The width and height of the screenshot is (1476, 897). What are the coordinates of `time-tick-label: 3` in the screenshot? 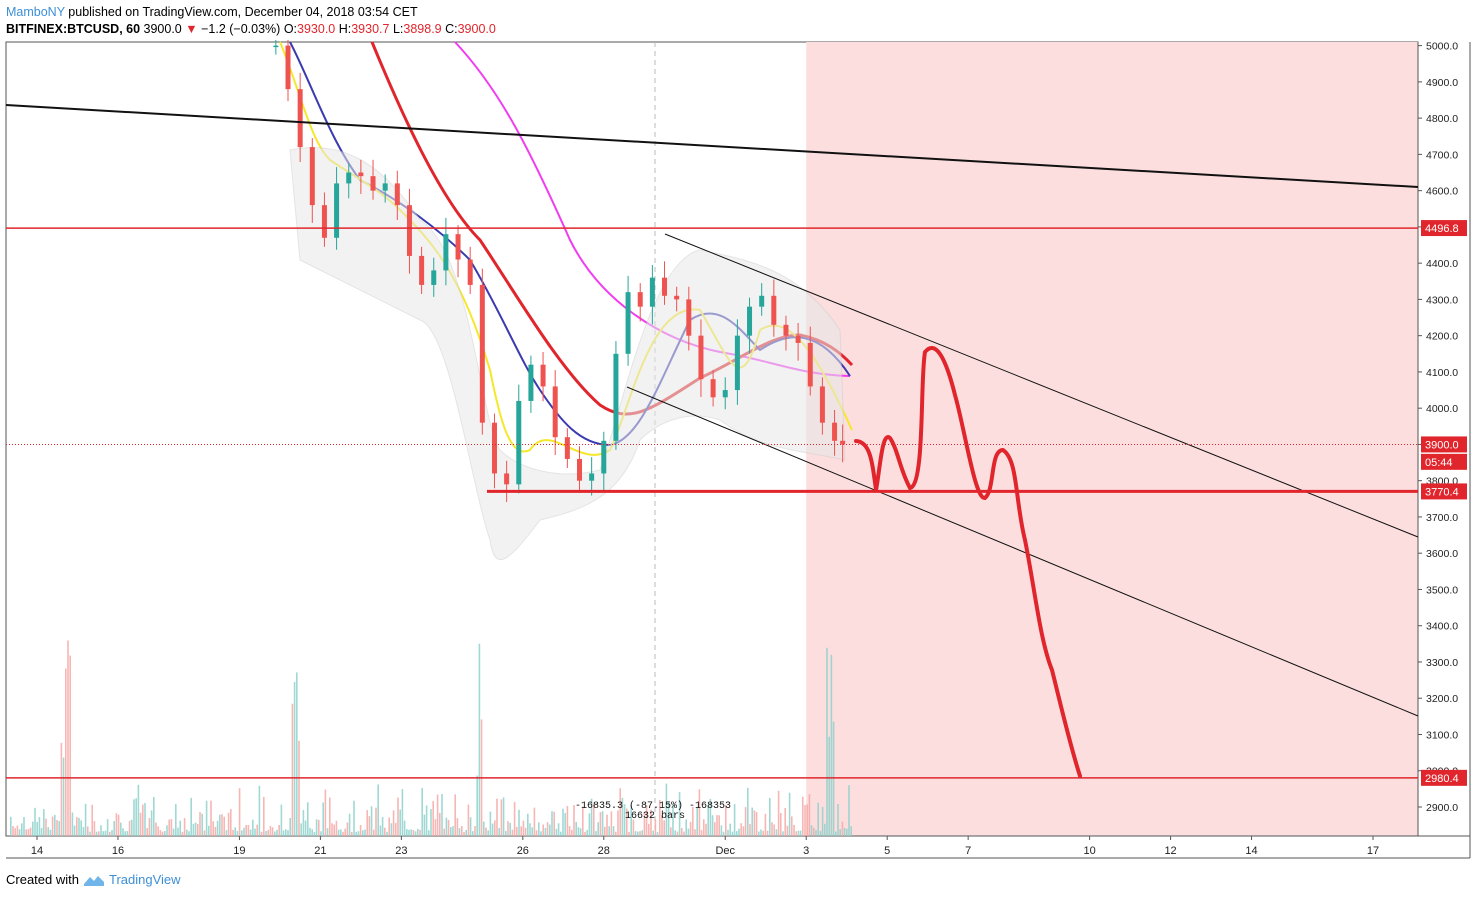 It's located at (806, 851).